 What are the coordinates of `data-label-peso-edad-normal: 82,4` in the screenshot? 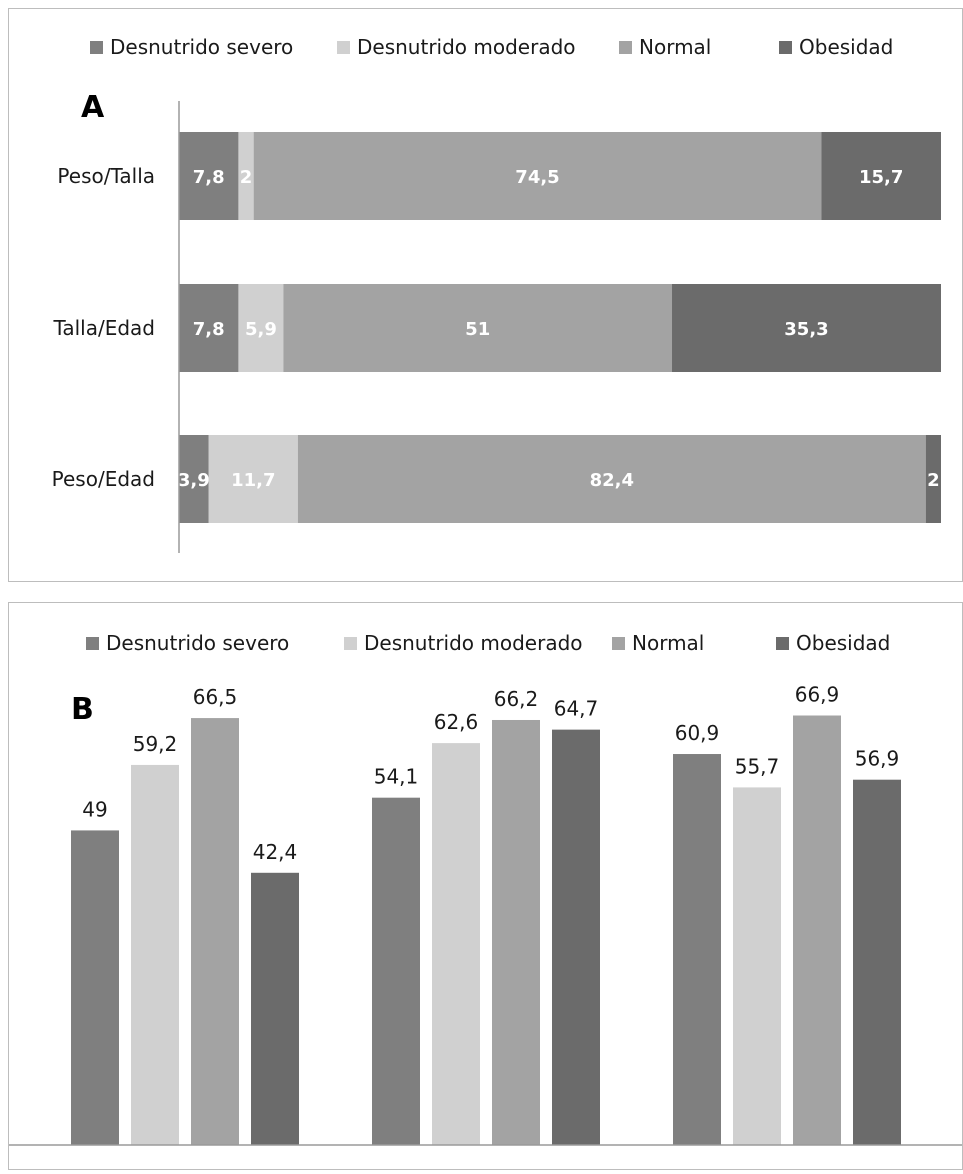 It's located at (612, 480).